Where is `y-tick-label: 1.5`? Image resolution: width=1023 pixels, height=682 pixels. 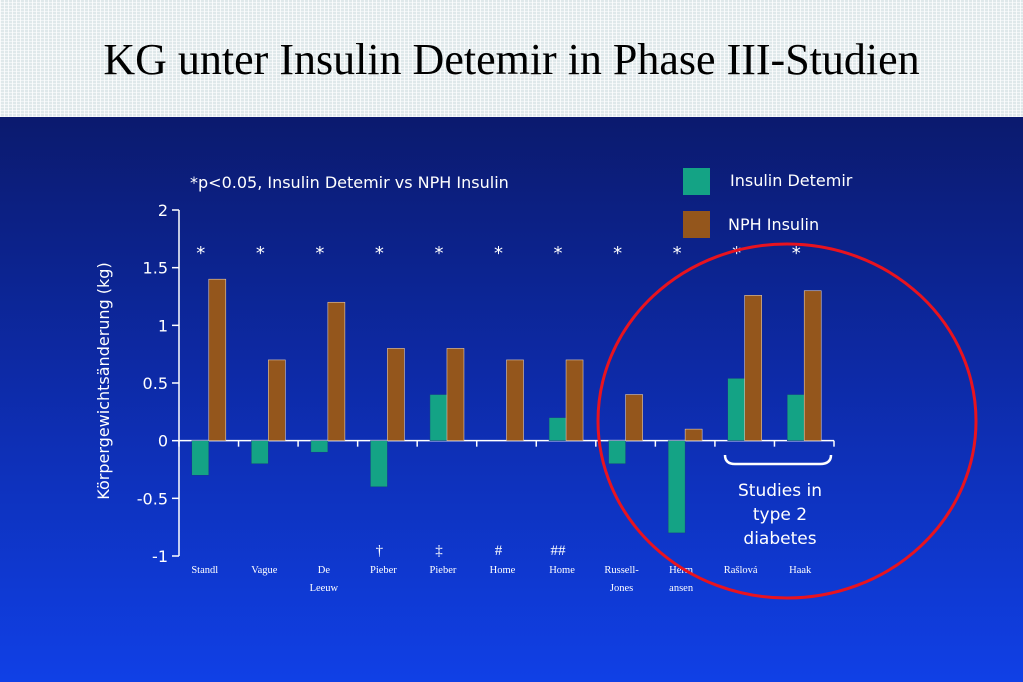
y-tick-label: 1.5 is located at coordinates (155, 268).